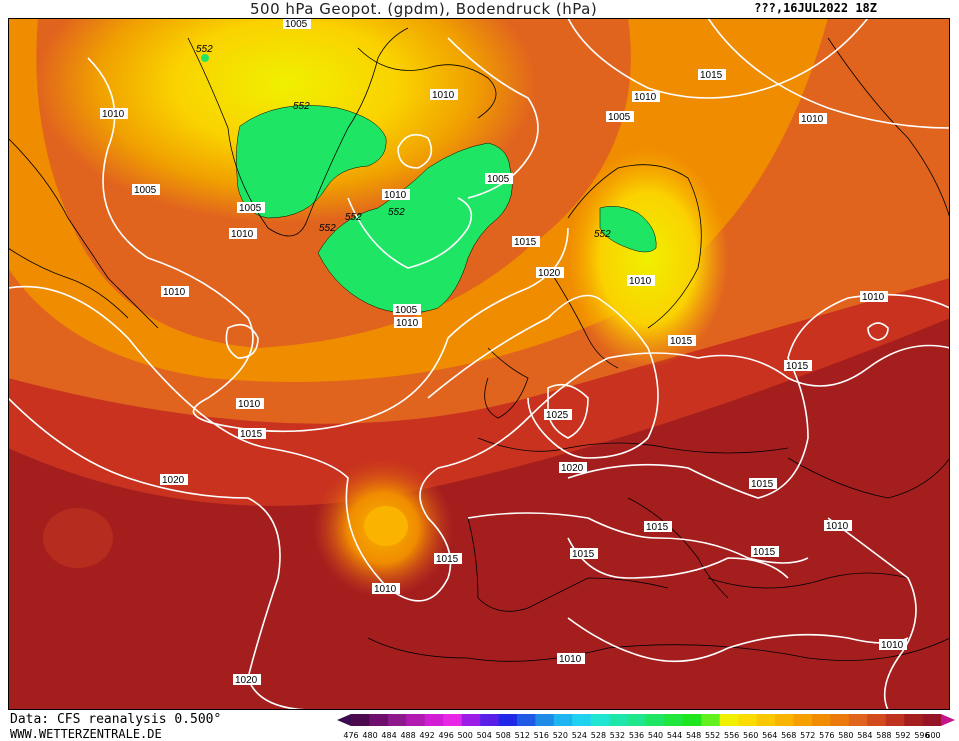  Describe the element at coordinates (369, 735) in the screenshot. I see `scale-label: 480` at that location.